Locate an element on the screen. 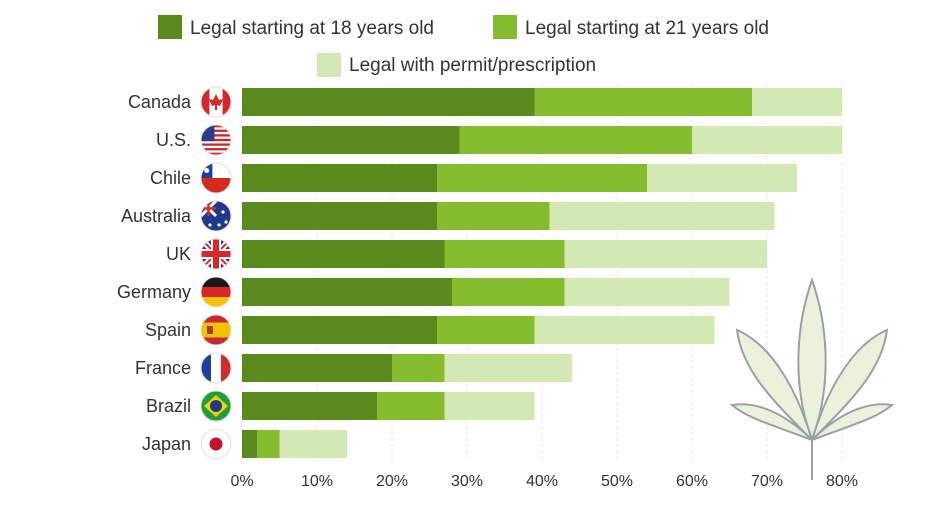  x-tick-label: 60% is located at coordinates (692, 481).